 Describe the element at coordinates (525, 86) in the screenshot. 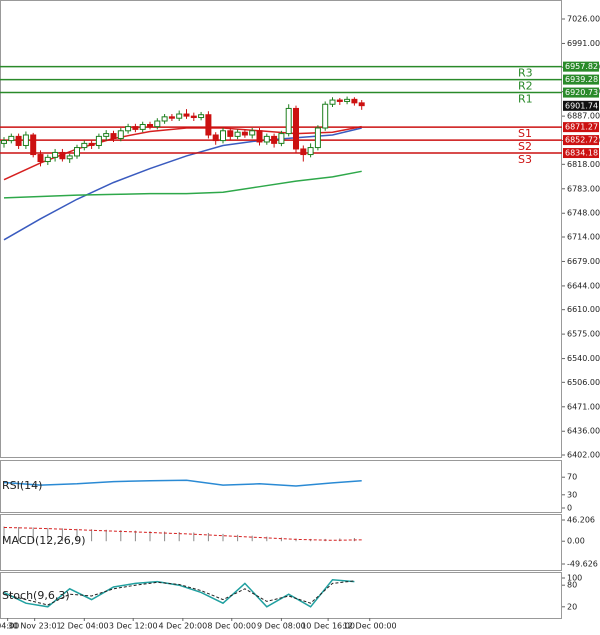

I see `level-name: R2` at that location.